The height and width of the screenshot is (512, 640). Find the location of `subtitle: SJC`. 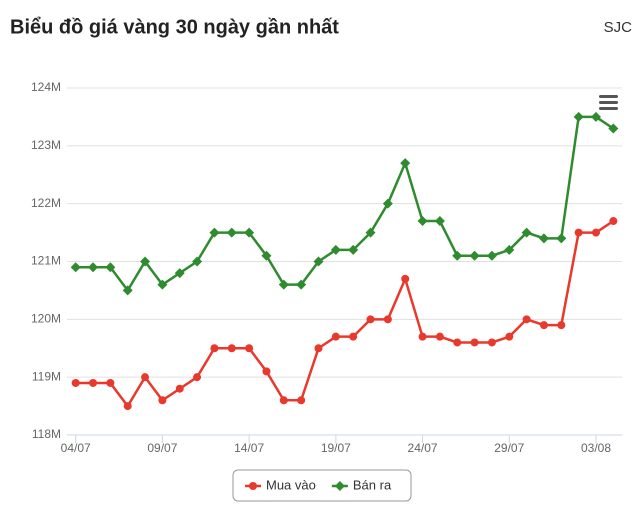

subtitle: SJC is located at coordinates (618, 27).